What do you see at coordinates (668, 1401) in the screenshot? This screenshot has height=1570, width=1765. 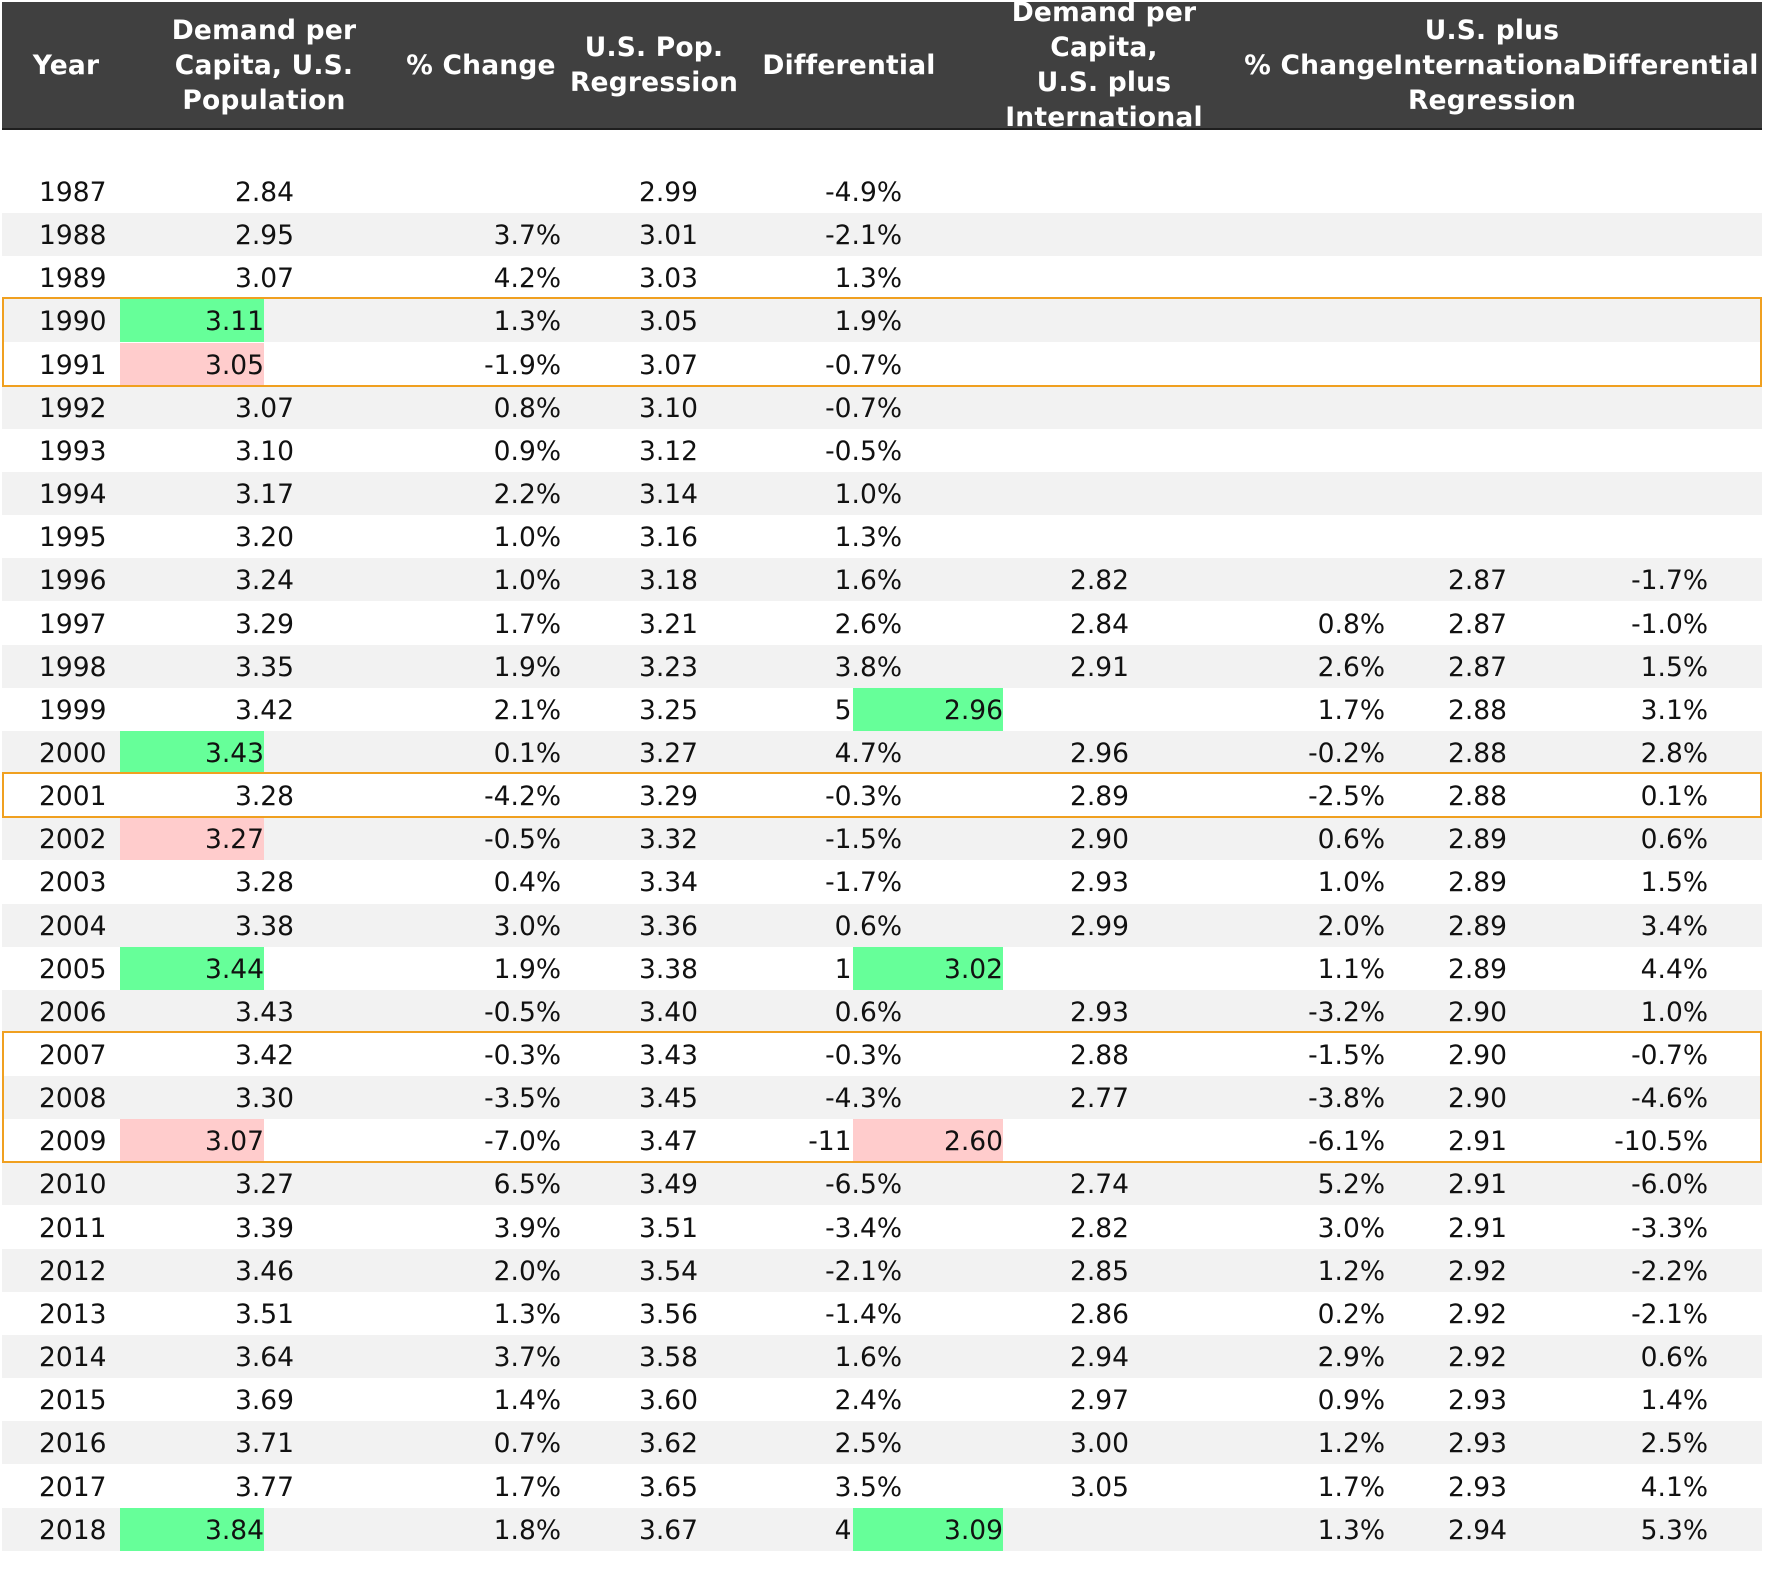 I see `value-cell: 3.60` at bounding box center [668, 1401].